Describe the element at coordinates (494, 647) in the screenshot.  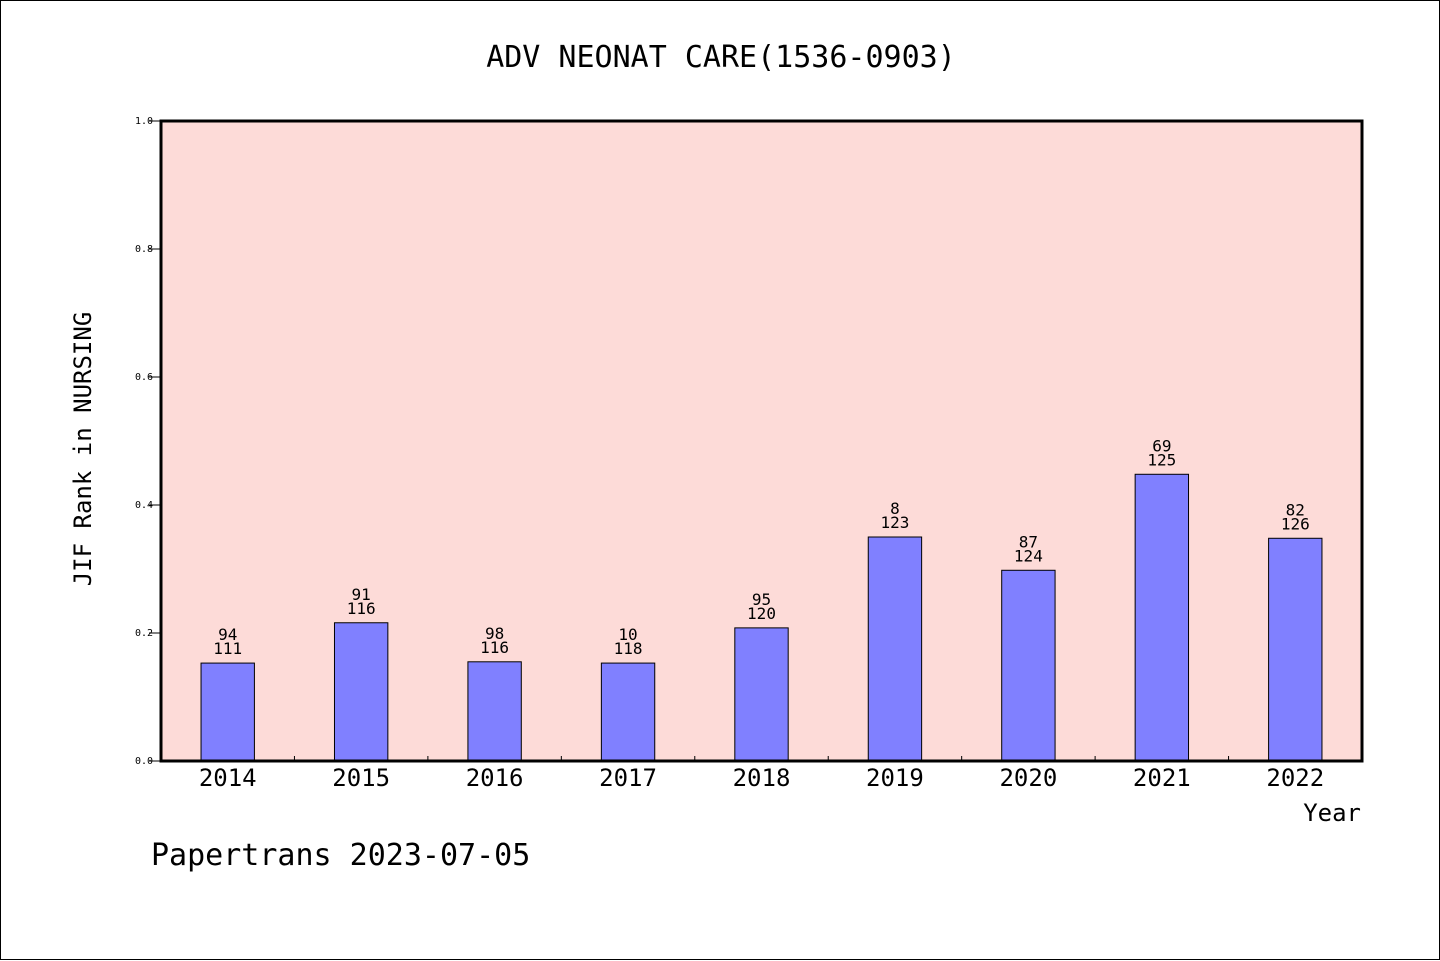
I see `bar-total-label-2016: 116` at that location.